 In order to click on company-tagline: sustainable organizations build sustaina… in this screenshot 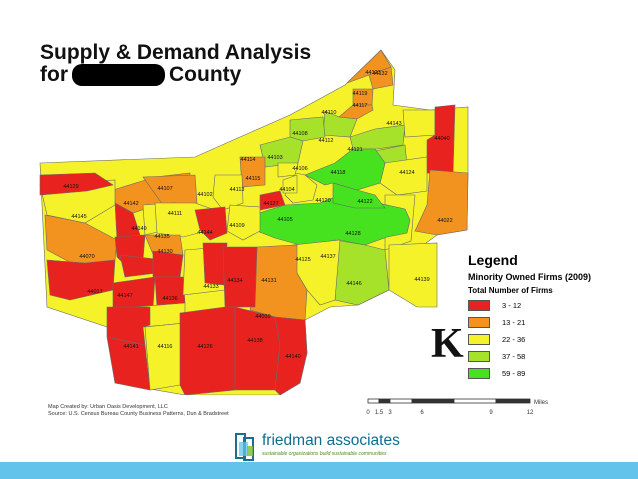, I will do `click(324, 454)`.